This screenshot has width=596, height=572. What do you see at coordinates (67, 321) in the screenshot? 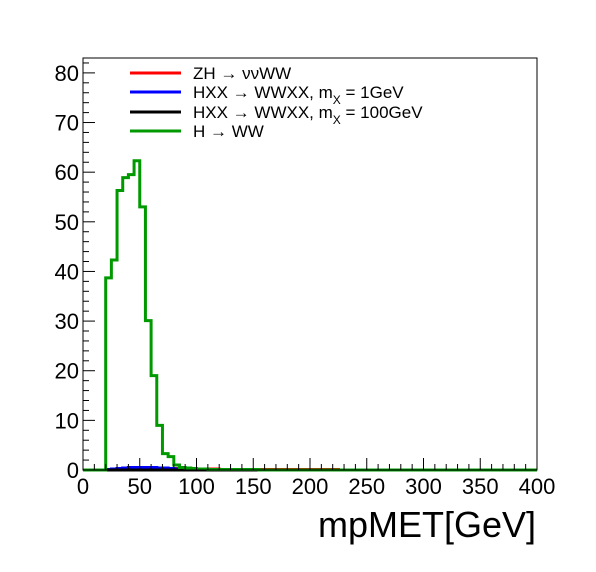
I see `y-tick-label: 30` at bounding box center [67, 321].